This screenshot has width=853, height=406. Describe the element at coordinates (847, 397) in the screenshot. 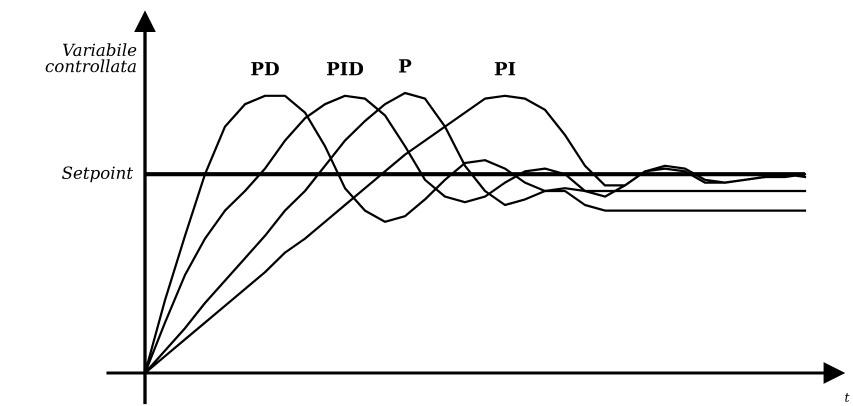

I see `x-axis-title: t` at that location.